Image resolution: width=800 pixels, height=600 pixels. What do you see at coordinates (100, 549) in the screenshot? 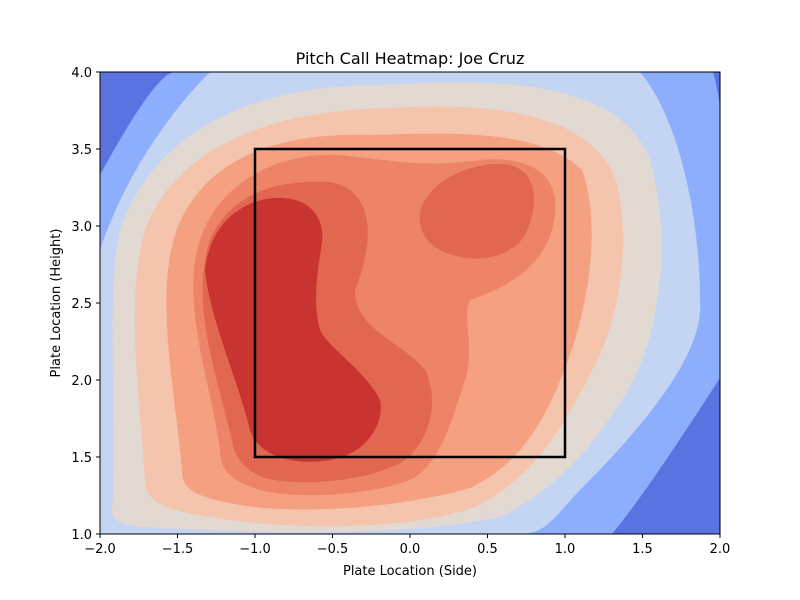
I see `x-tick-label: −2.0` at bounding box center [100, 549].